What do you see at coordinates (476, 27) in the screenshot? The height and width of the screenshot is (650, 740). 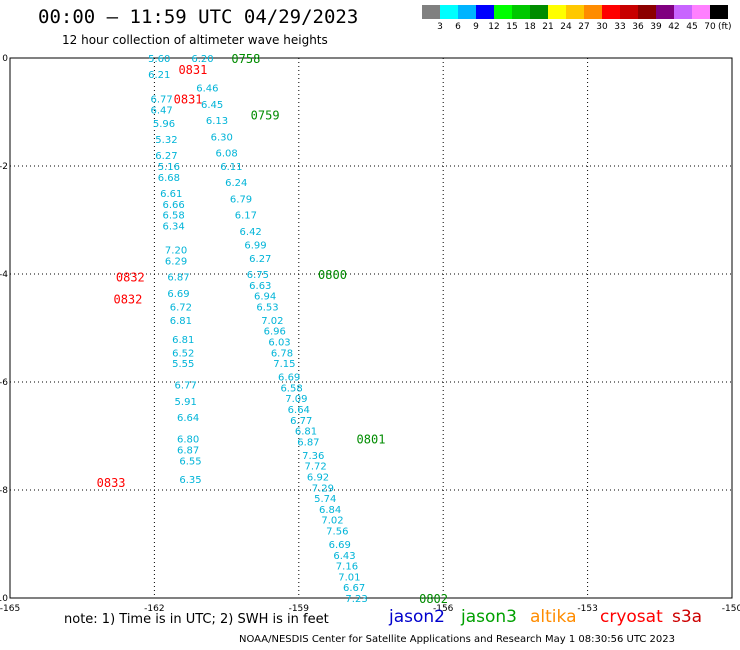 I see `color-scale-label: 9` at bounding box center [476, 27].